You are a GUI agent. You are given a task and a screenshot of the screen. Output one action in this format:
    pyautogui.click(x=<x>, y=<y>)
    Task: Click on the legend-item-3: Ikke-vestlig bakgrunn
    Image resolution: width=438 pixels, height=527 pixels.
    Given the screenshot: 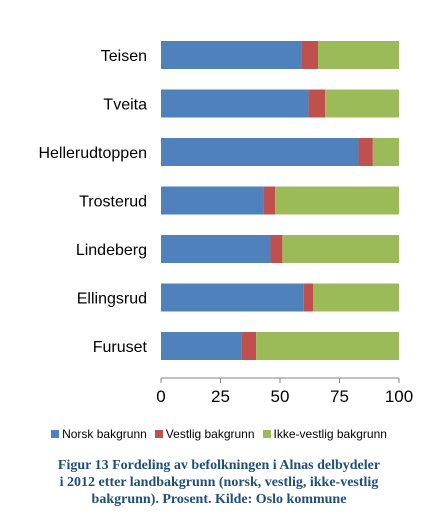 What is the action you would take?
    pyautogui.click(x=324, y=434)
    